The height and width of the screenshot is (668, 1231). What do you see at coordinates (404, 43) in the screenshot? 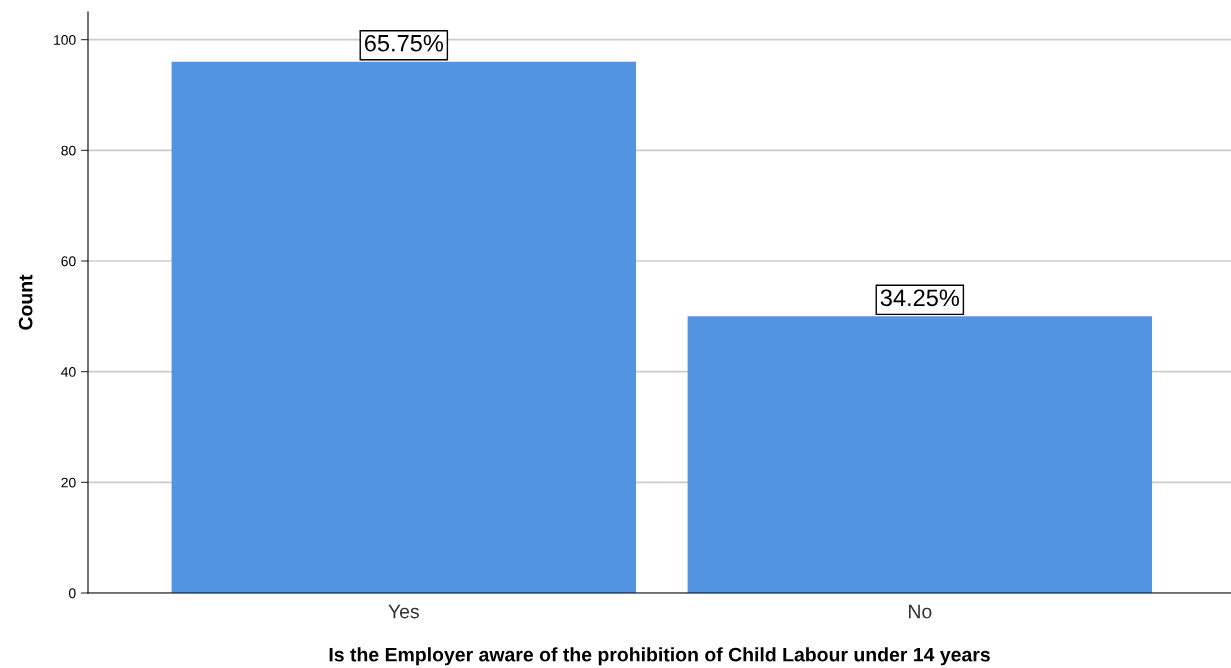
I see `annotation: 65.75%` at bounding box center [404, 43].